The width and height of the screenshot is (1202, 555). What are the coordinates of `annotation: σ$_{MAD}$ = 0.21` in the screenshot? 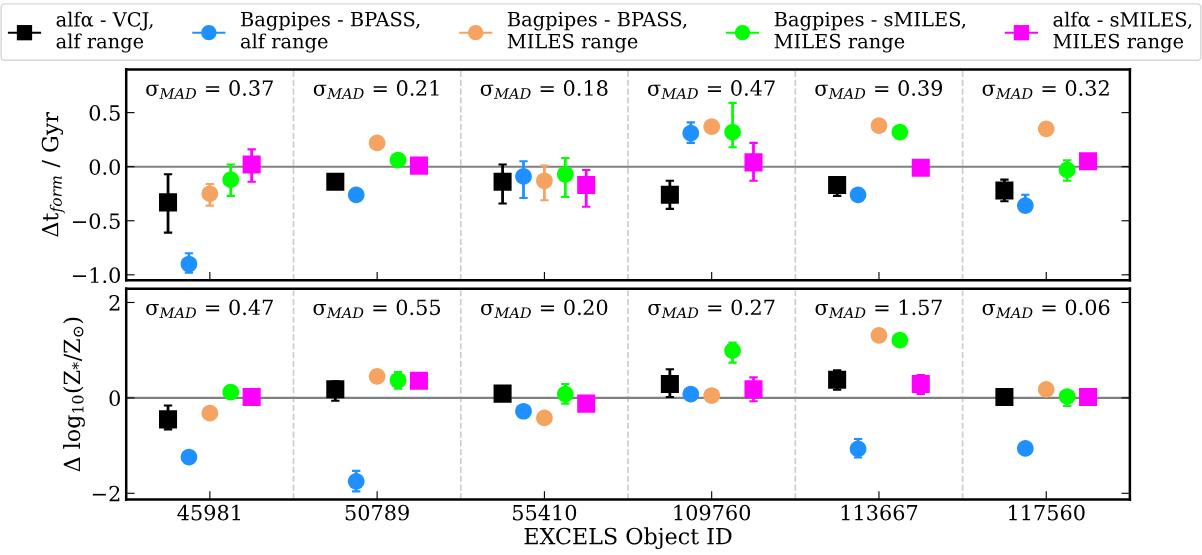 It's located at (376, 89).